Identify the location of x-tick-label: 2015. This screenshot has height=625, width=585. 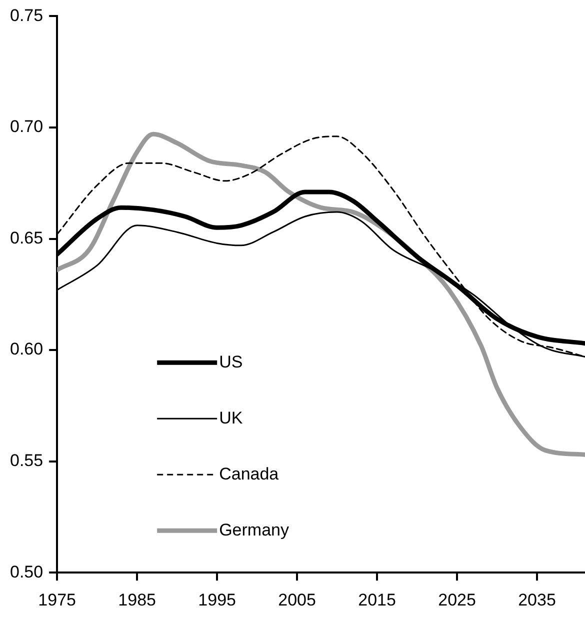
(377, 600).